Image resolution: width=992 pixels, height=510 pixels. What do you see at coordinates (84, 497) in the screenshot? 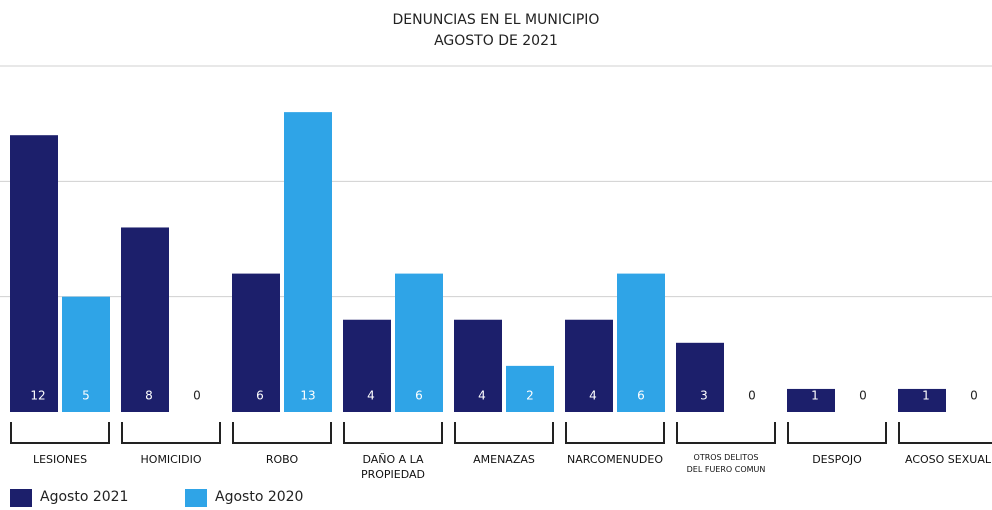
I see `legend-label: Agosto 2021` at bounding box center [84, 497].